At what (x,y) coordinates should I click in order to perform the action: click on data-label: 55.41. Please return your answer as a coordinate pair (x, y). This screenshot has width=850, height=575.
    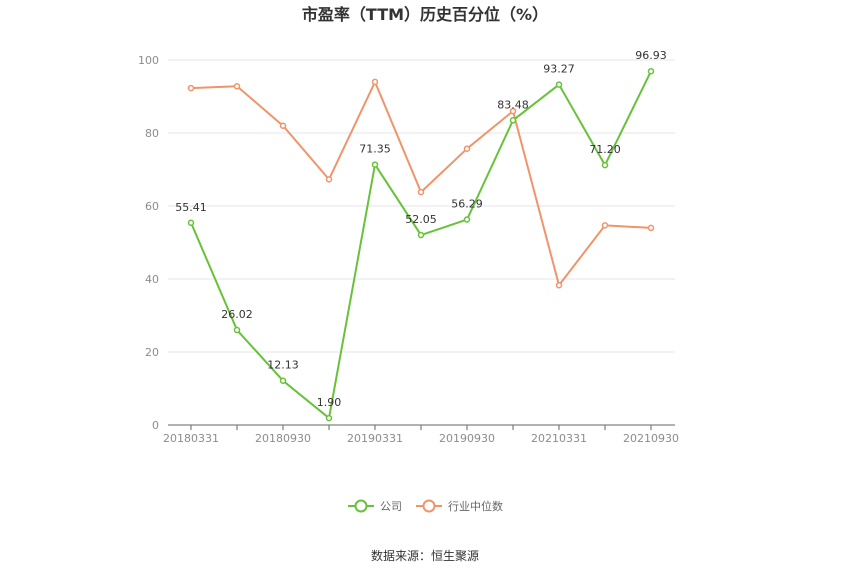
    Looking at the image, I should click on (191, 207).